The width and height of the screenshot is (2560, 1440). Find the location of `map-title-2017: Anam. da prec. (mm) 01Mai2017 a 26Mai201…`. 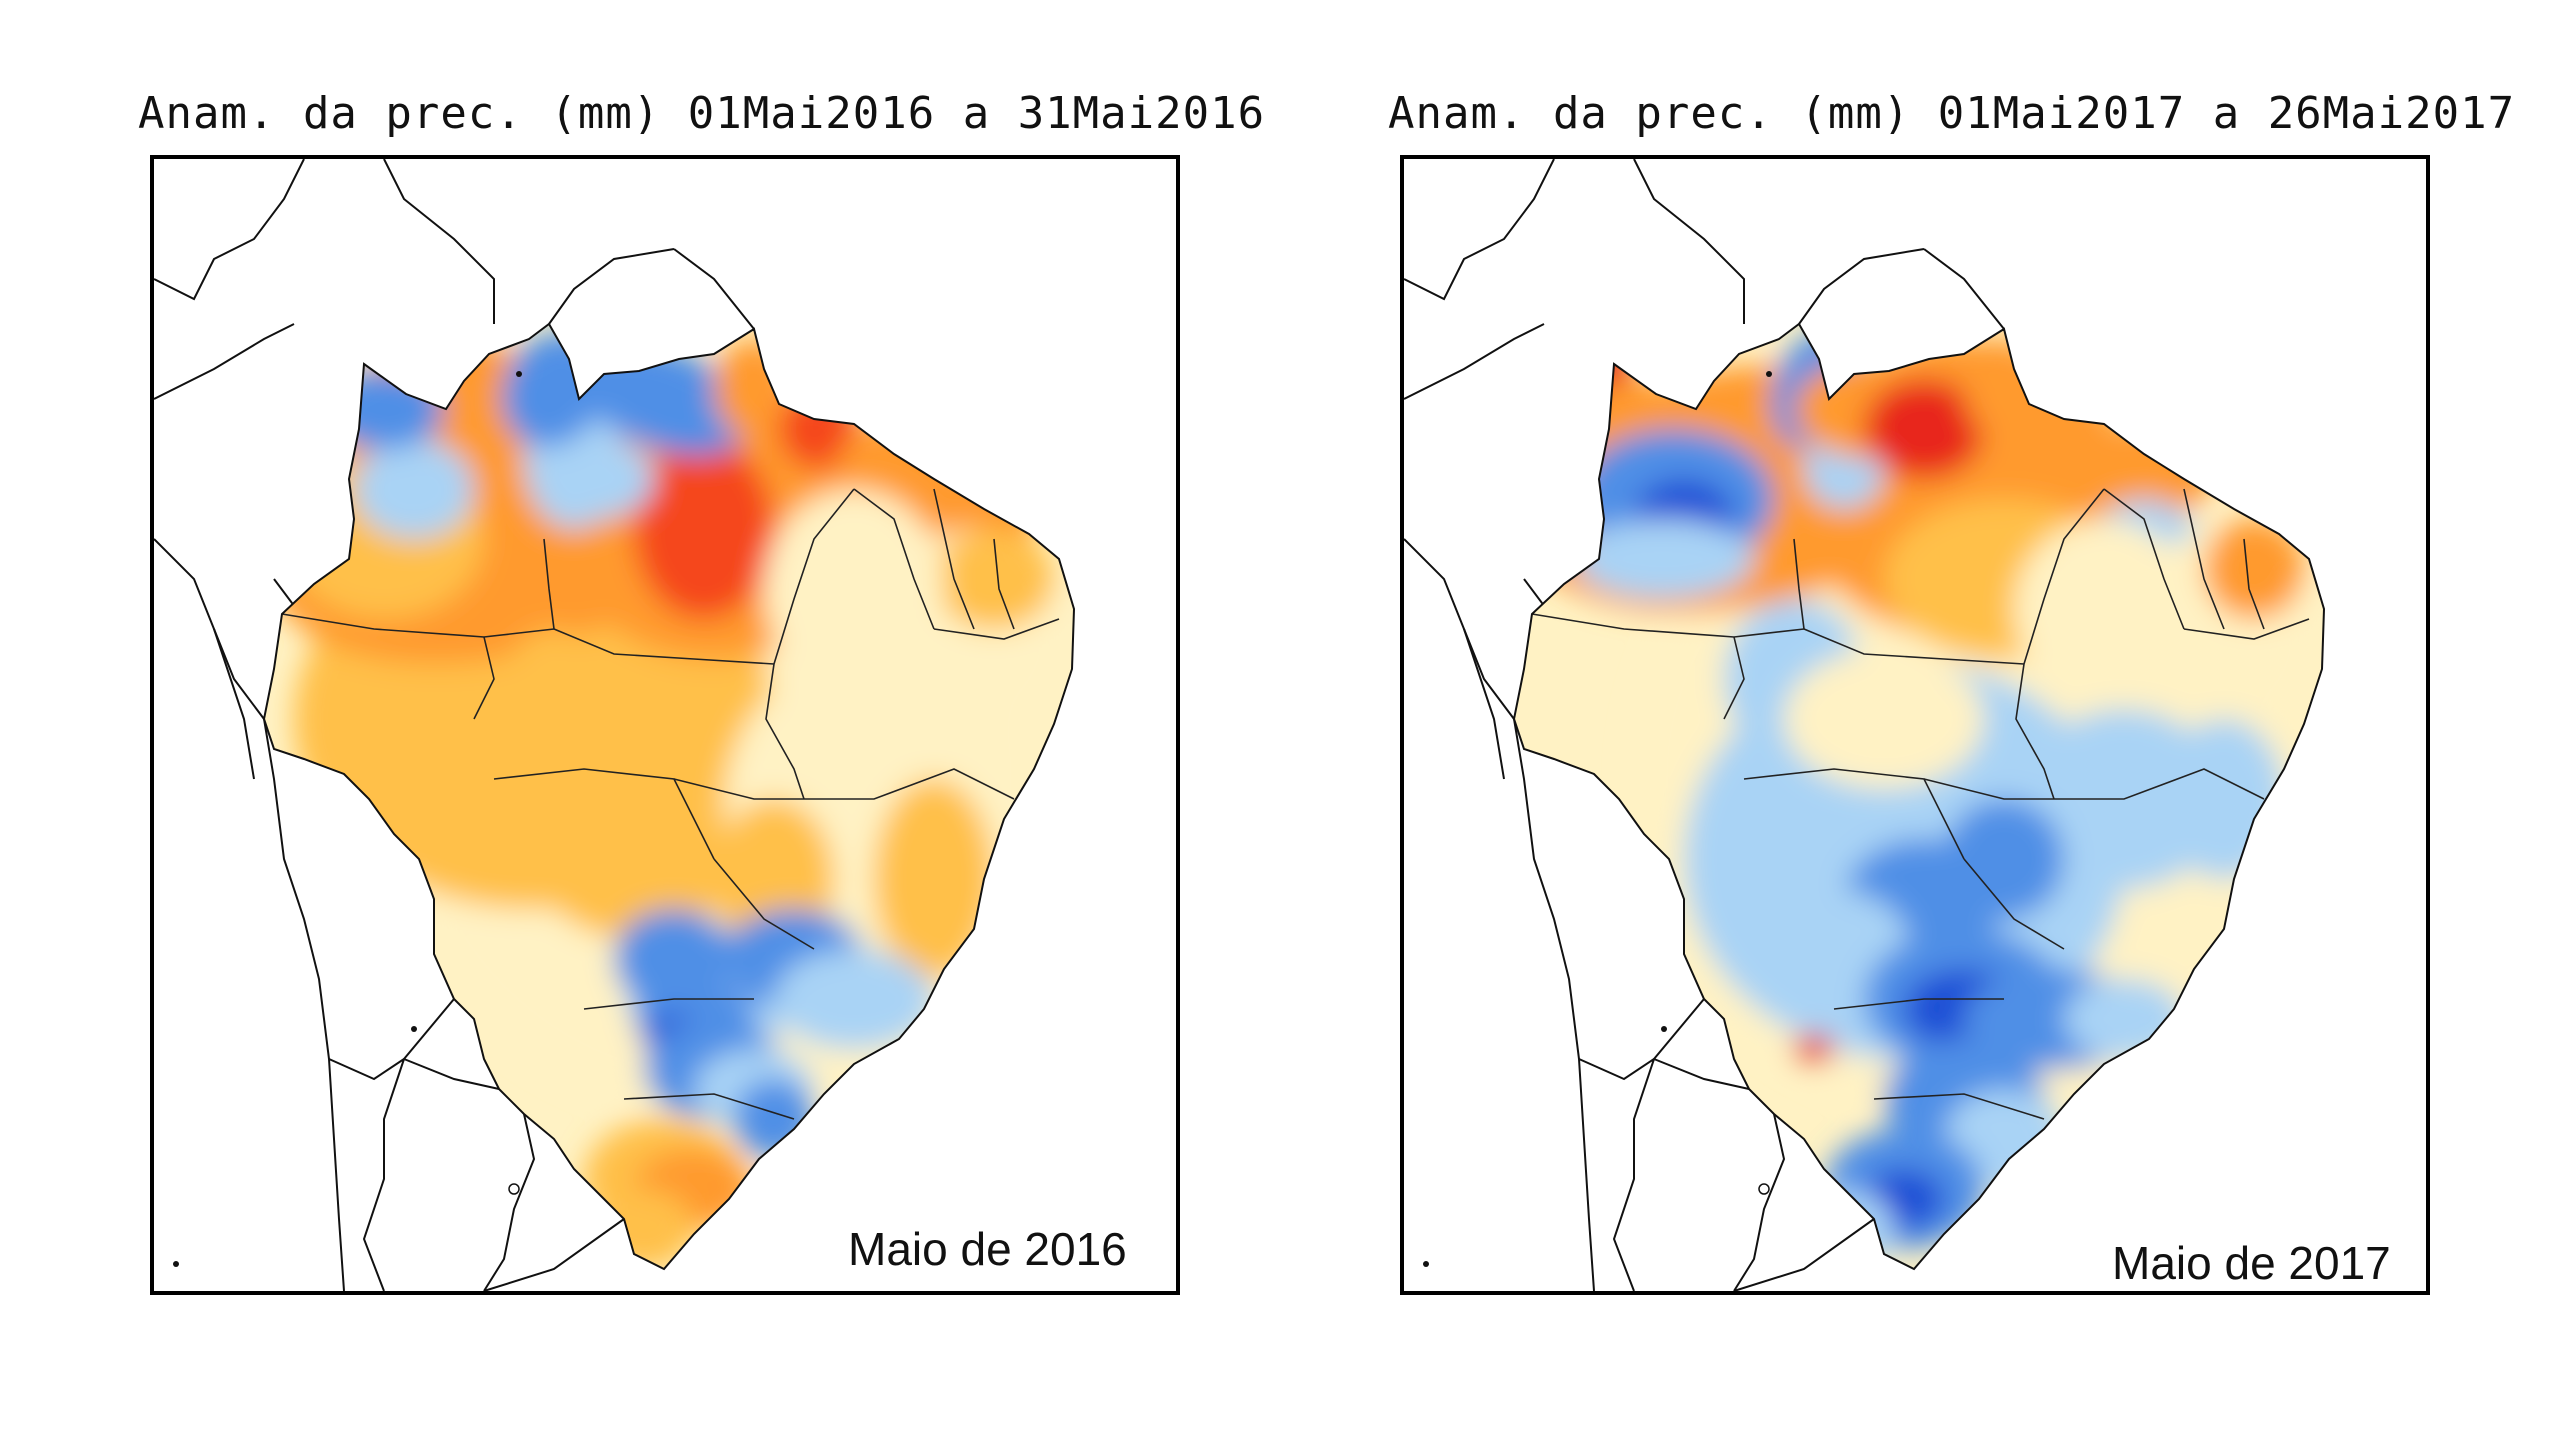

map-title-2017: Anam. da prec. (mm) 01Mai2017 a 26Mai201… is located at coordinates (1952, 113).